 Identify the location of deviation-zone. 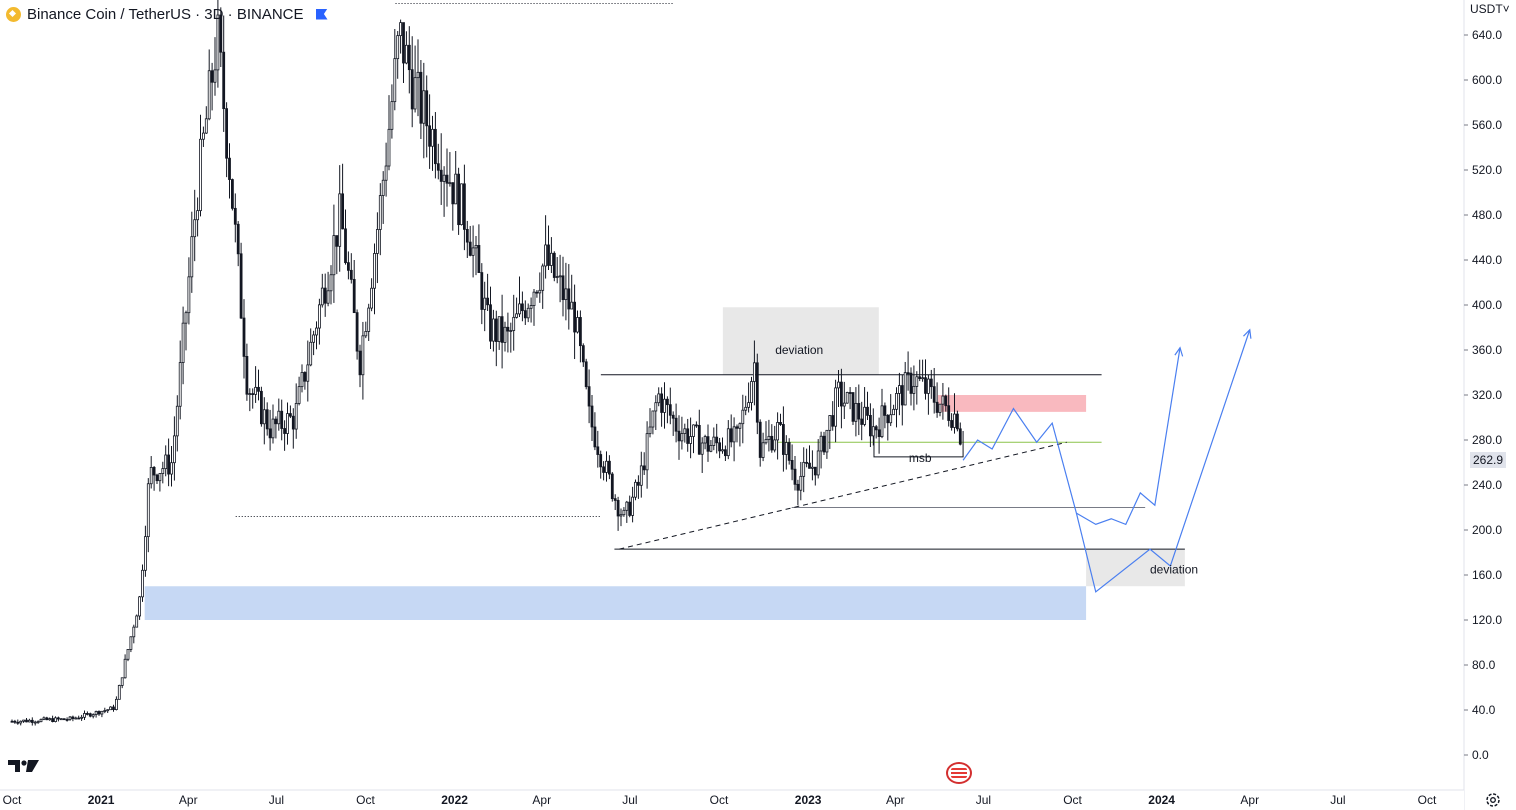
(800, 341).